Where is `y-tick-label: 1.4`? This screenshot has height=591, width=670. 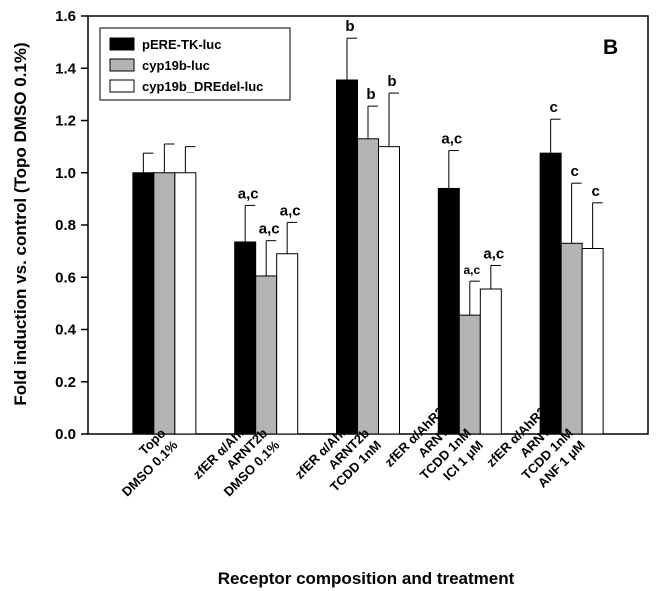 y-tick-label: 1.4 is located at coordinates (66, 68).